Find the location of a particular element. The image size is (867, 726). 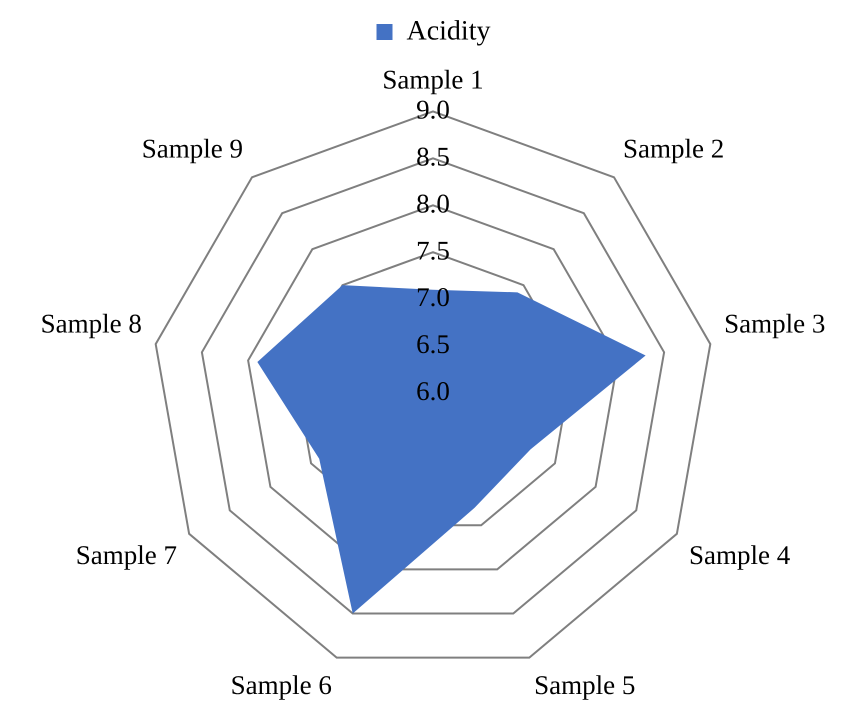

spoke-label: Sample 4 is located at coordinates (739, 555).